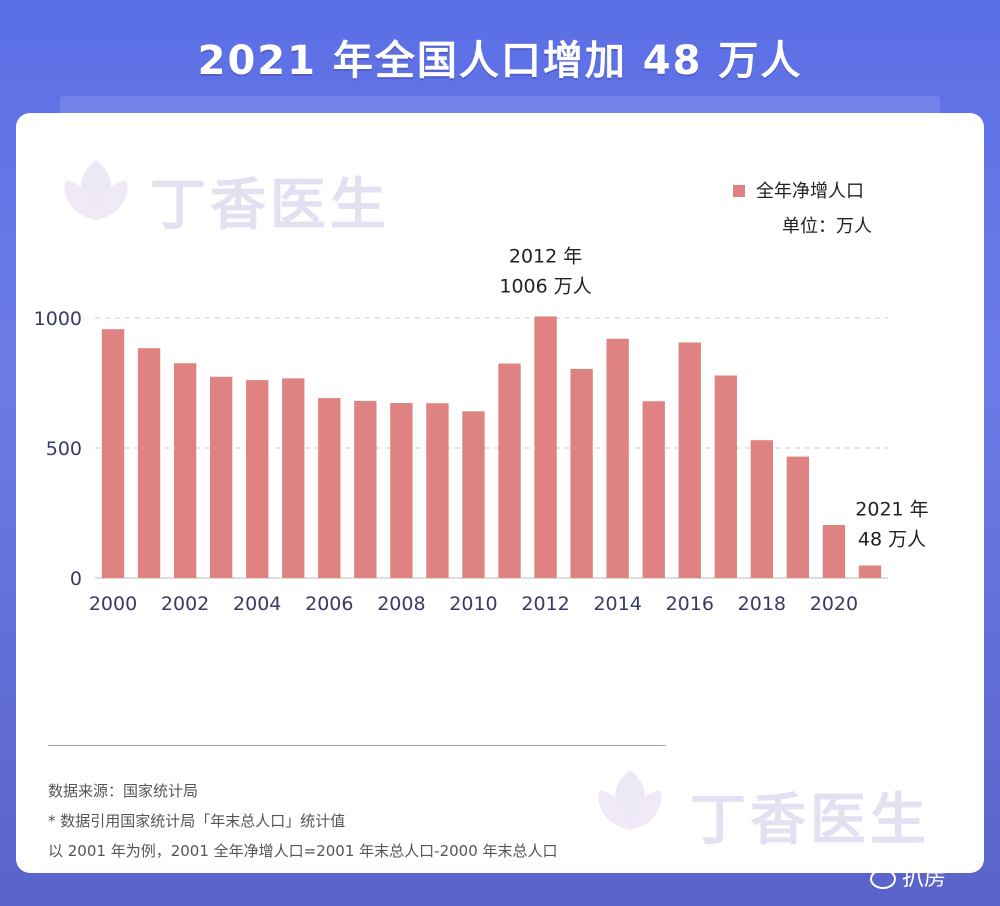 The height and width of the screenshot is (906, 1000). Describe the element at coordinates (891, 510) in the screenshot. I see `annotation-year: 2021 年` at that location.